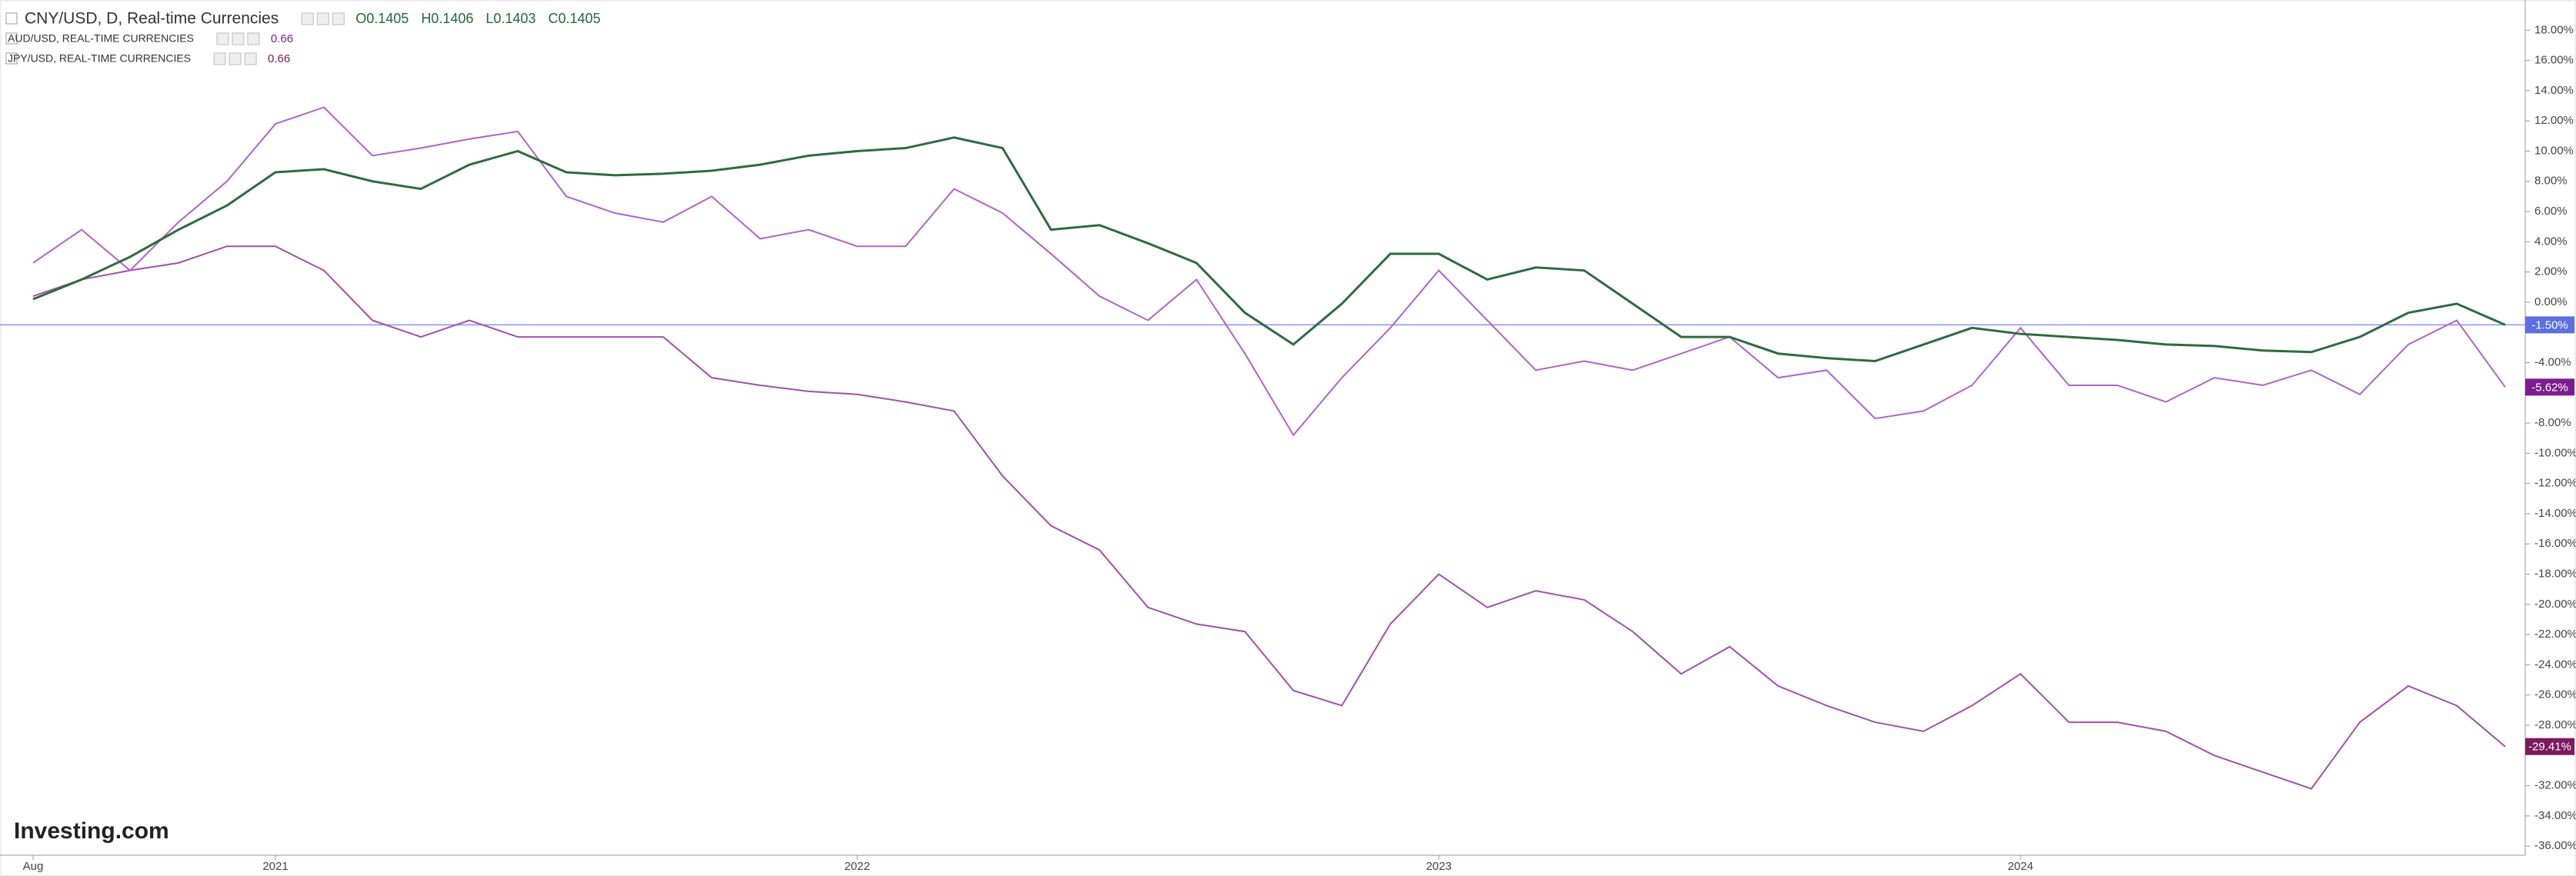 The width and height of the screenshot is (2576, 876). I want to click on y-tick-label: 12.00%, so click(2554, 120).